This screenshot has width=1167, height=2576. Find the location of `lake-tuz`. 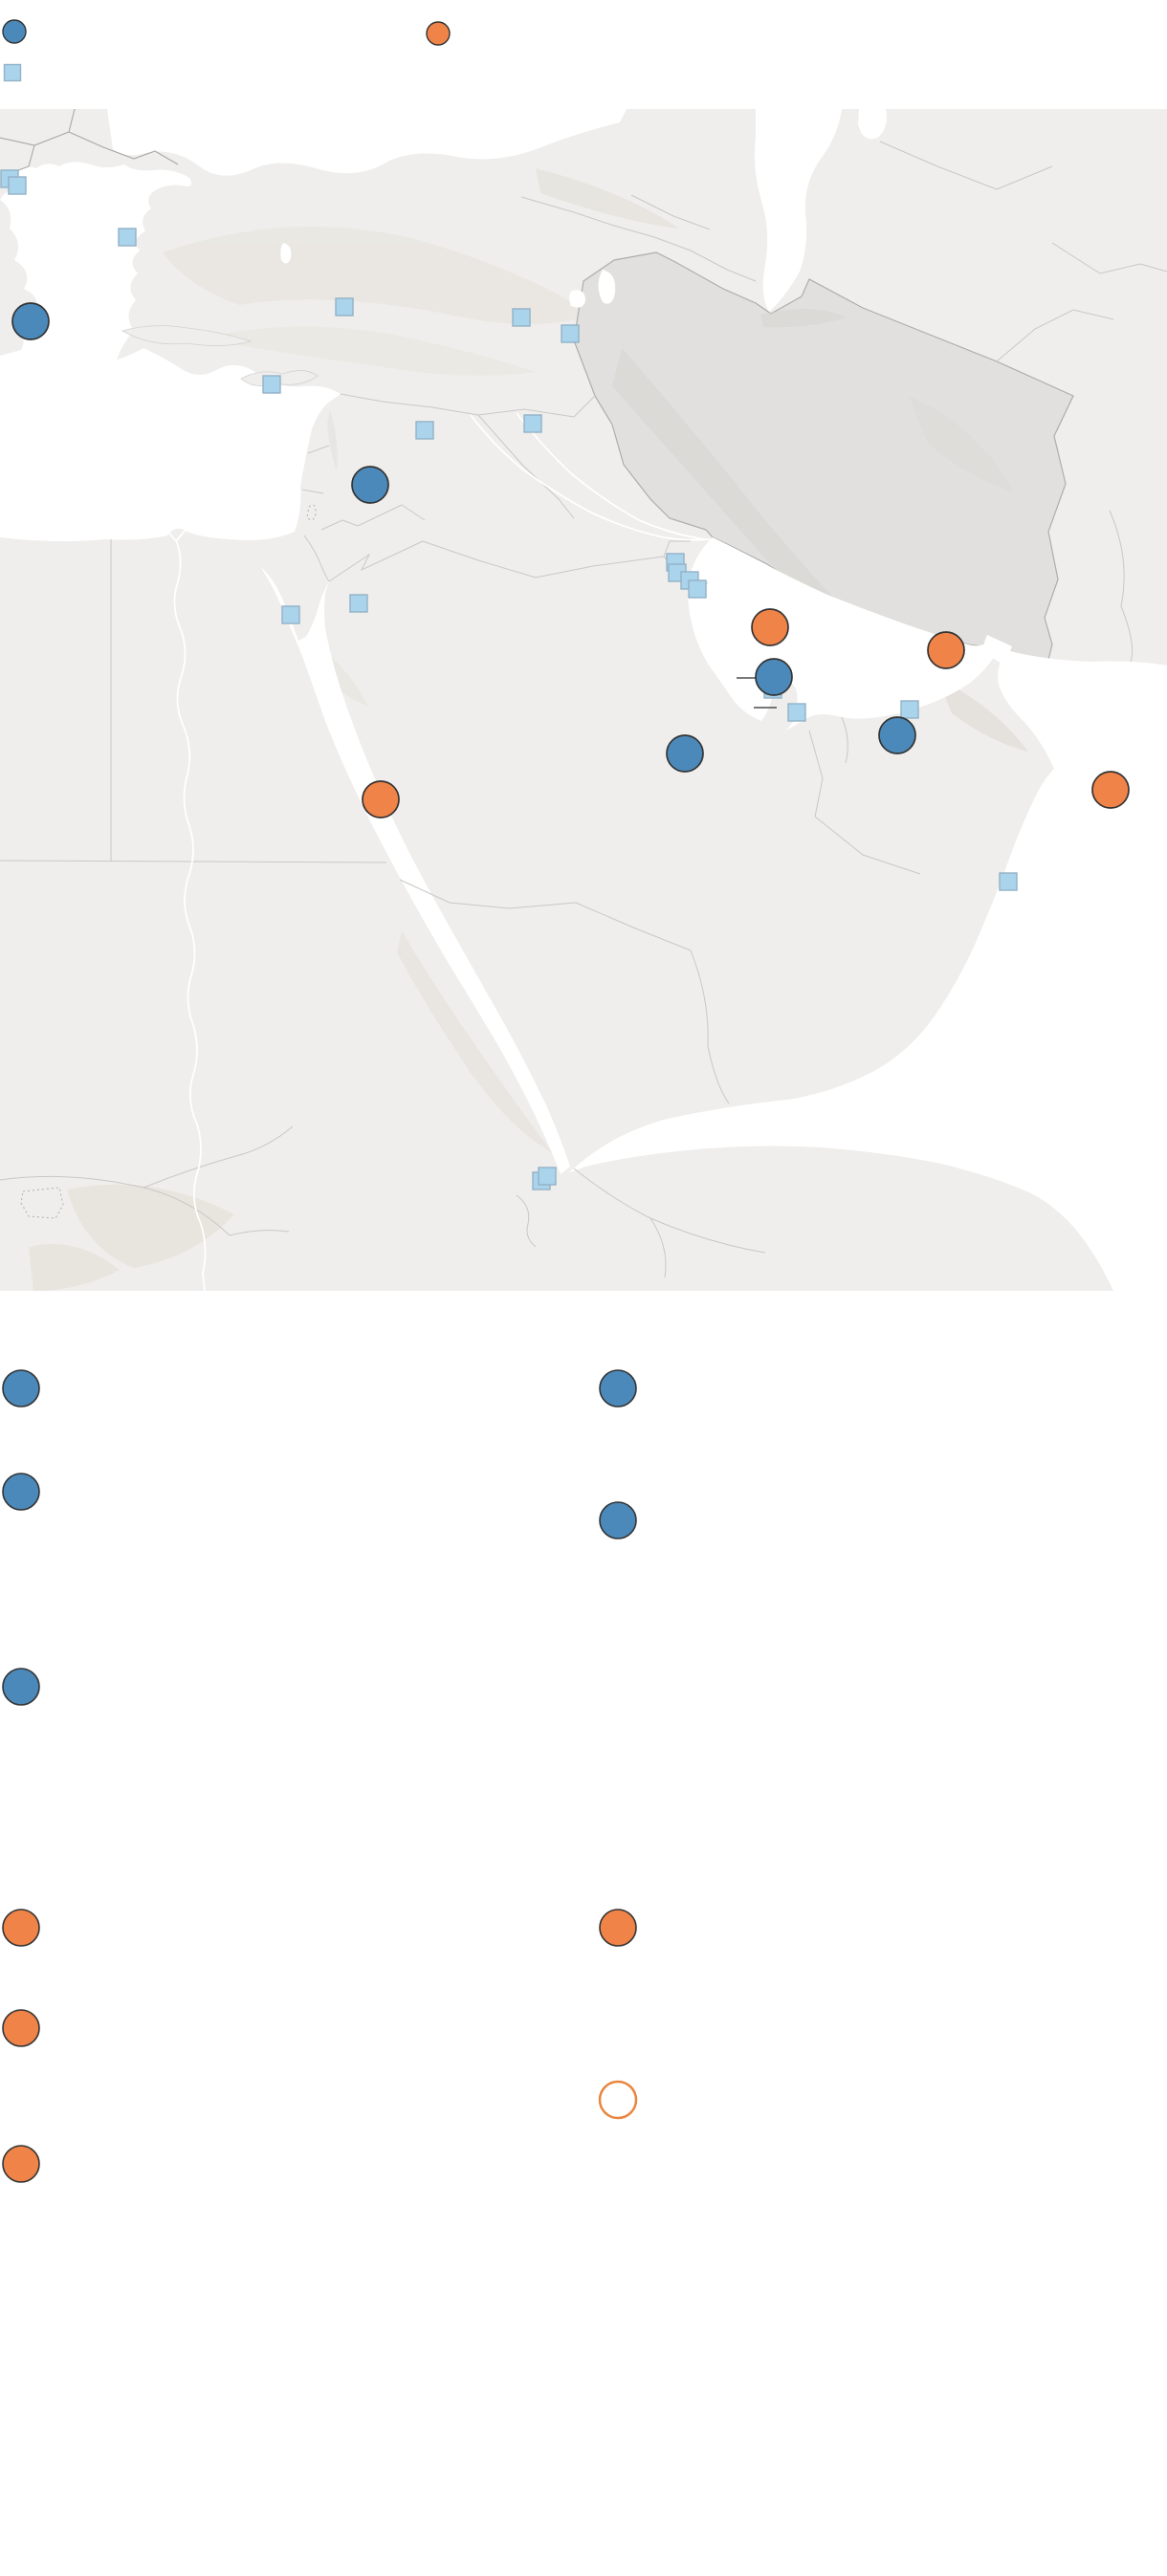

lake-tuz is located at coordinates (286, 253).